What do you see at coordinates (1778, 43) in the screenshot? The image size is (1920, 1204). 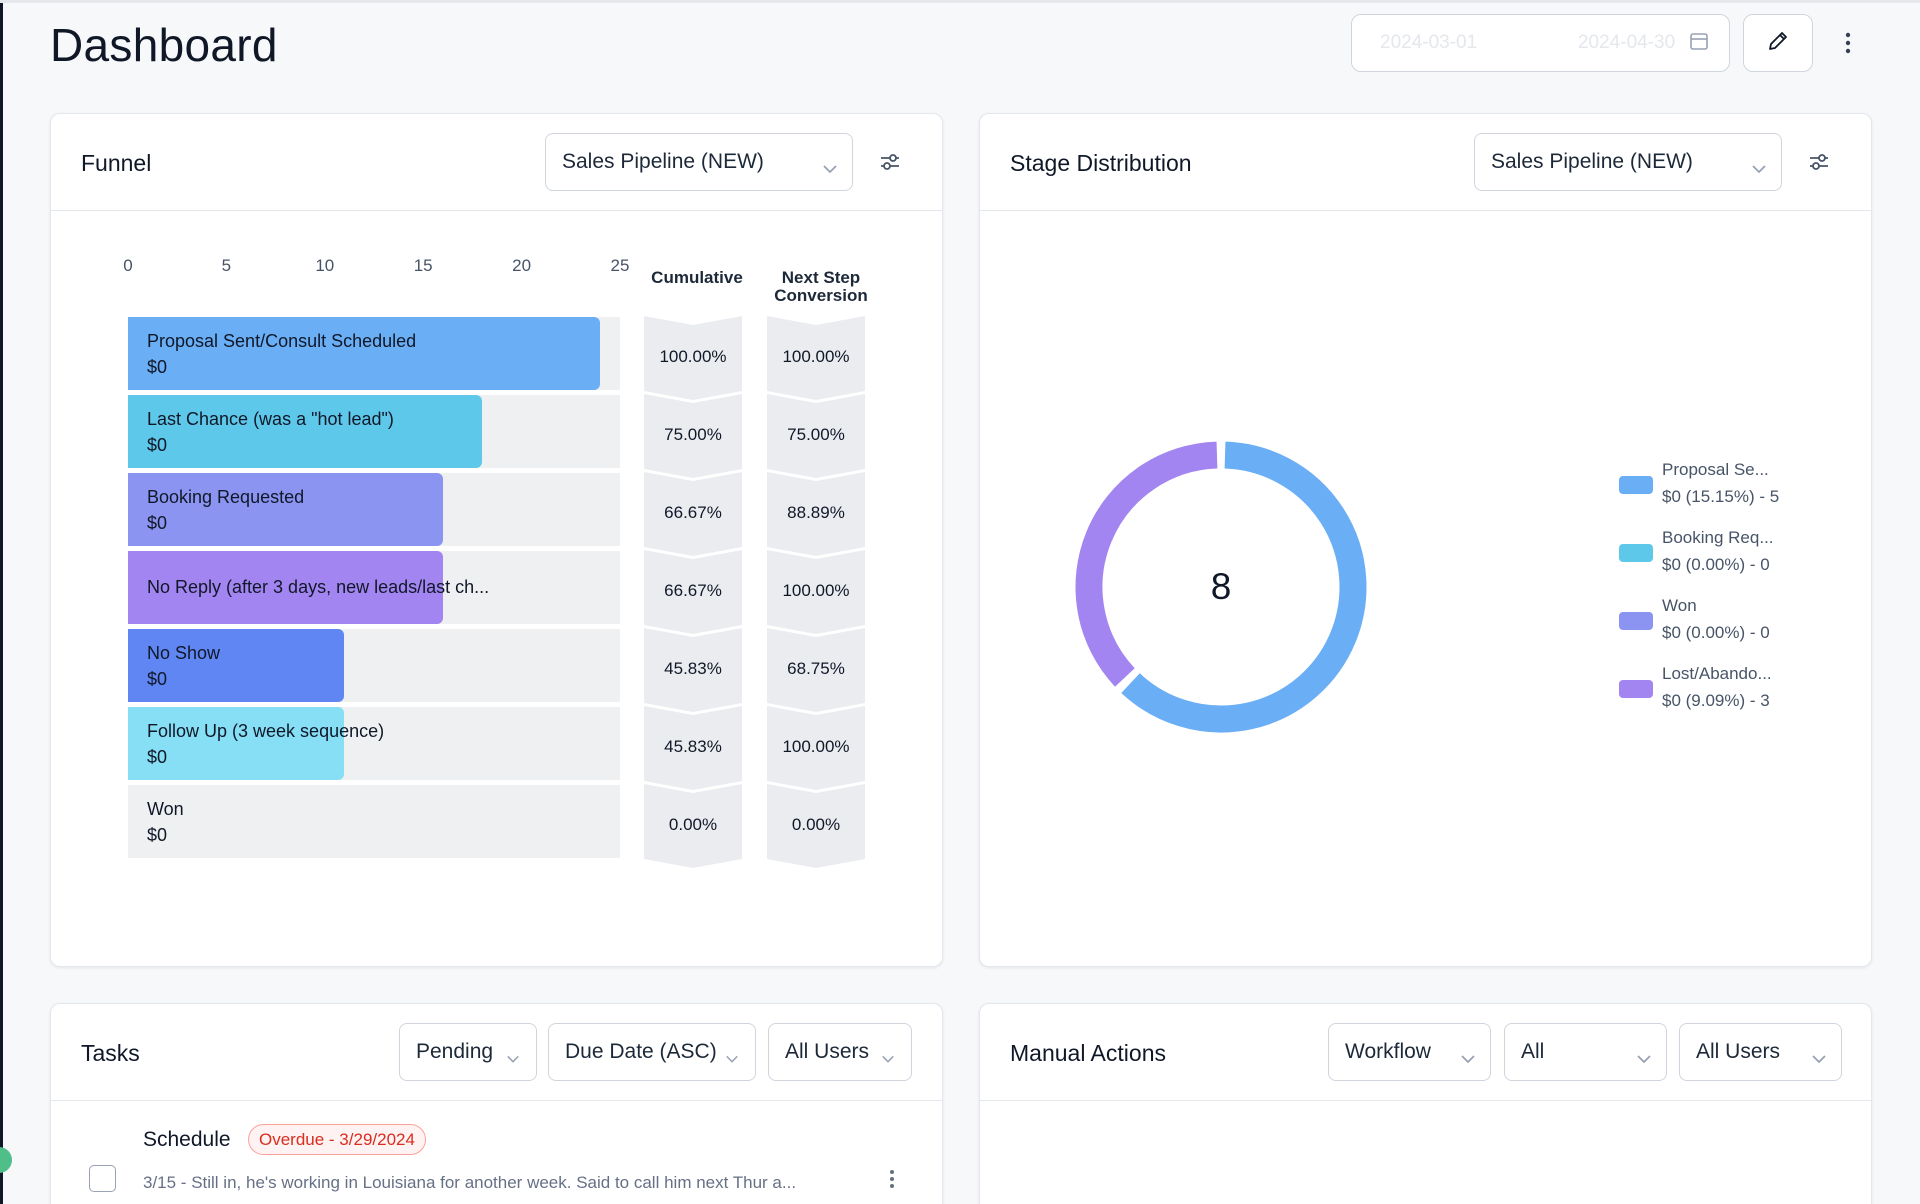 I see `edit-dashboard-button` at bounding box center [1778, 43].